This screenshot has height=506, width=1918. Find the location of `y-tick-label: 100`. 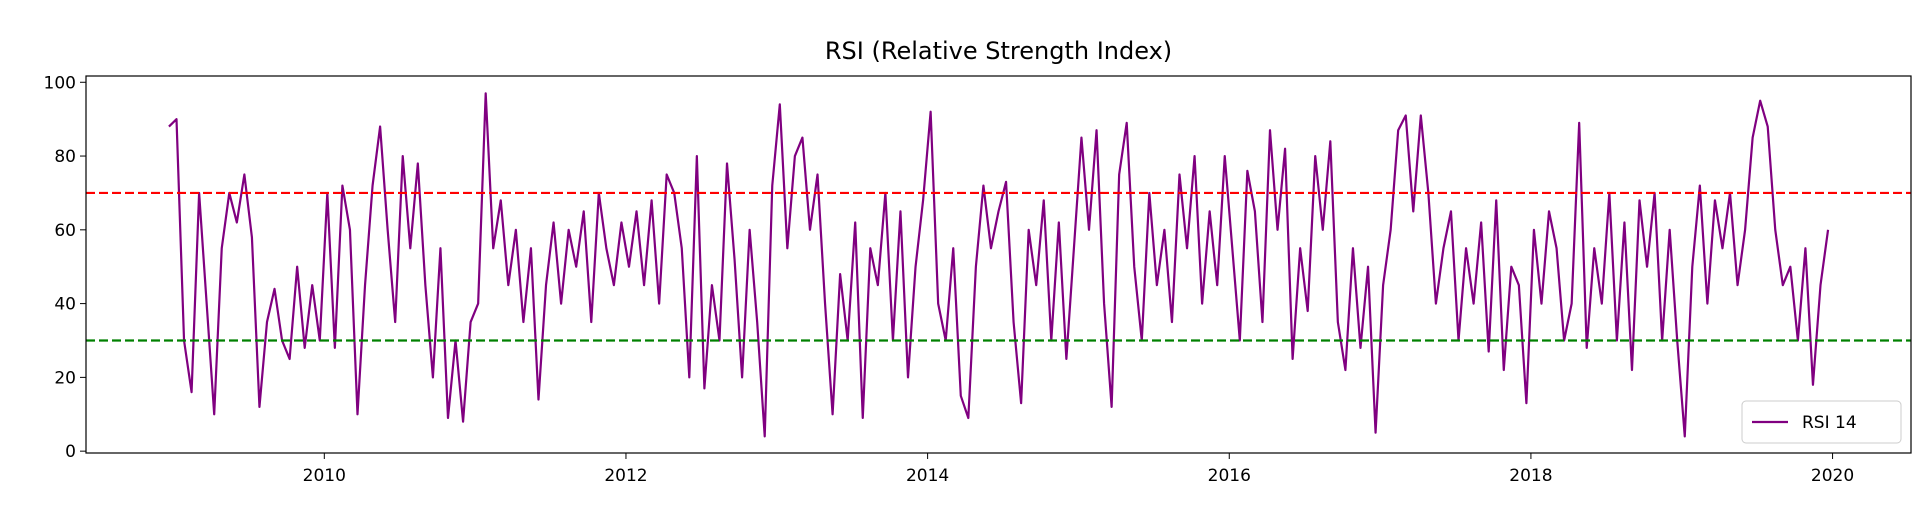

y-tick-label: 100 is located at coordinates (60, 83).